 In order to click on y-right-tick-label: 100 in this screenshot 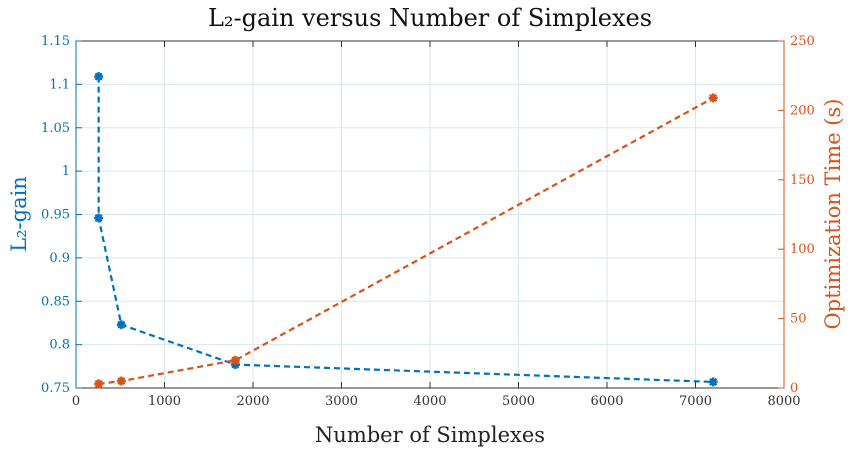, I will do `click(802, 249)`.